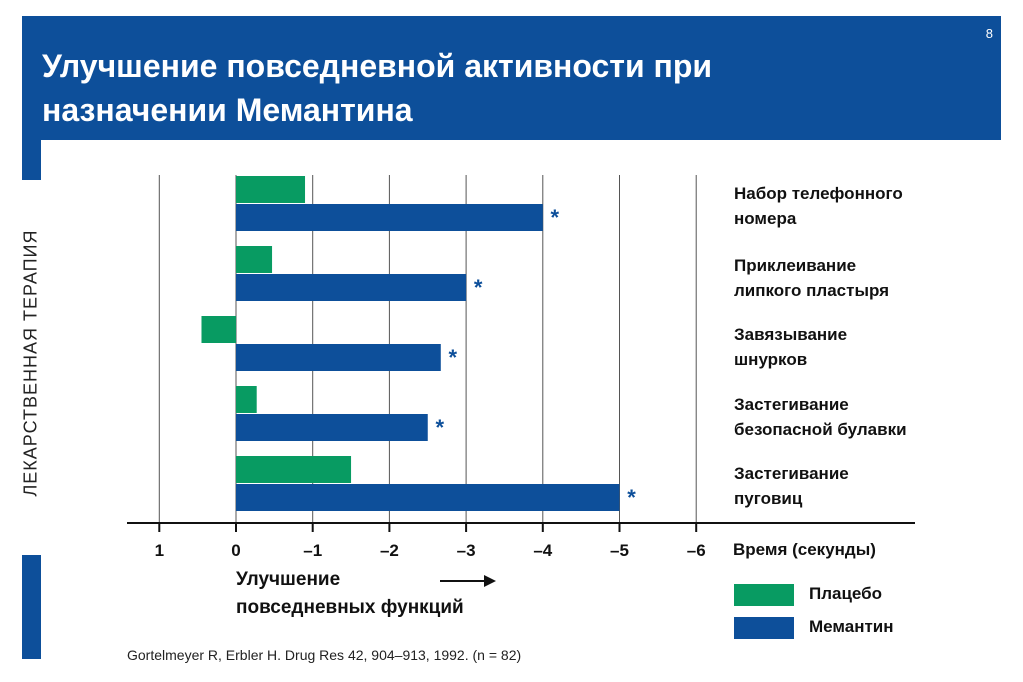 The width and height of the screenshot is (1023, 682). I want to click on legend-label-memantine: Мемантин, so click(851, 626).